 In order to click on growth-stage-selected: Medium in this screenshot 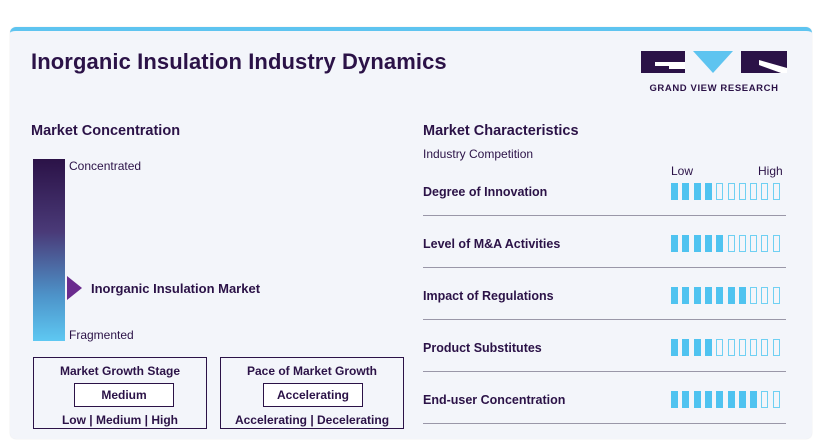, I will do `click(124, 395)`.